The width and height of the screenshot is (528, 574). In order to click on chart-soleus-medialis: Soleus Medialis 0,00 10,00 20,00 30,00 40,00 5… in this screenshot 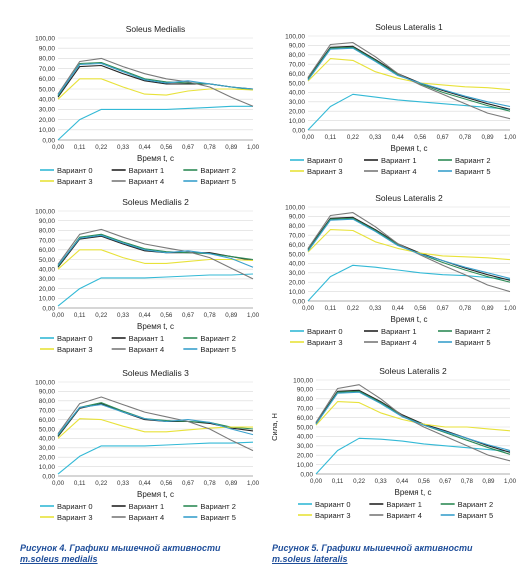, I will do `click(147, 105)`.